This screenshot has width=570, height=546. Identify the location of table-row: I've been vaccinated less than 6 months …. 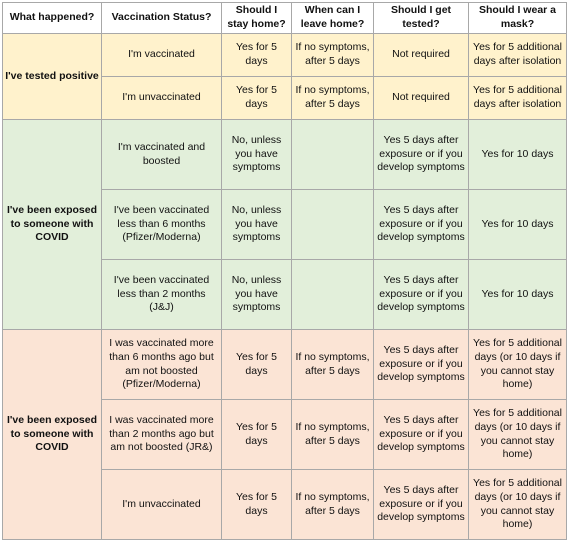
(285, 224).